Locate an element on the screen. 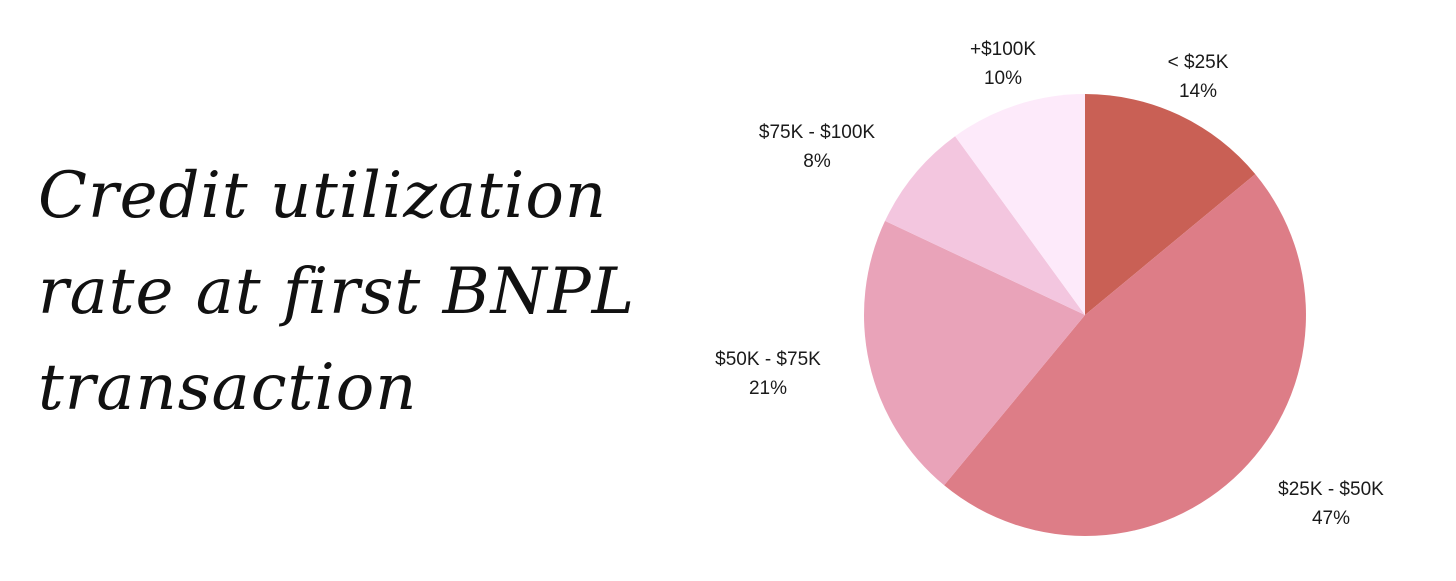 This screenshot has width=1456, height=581. chart-title-line-1: Credit utilization is located at coordinates (323, 196).